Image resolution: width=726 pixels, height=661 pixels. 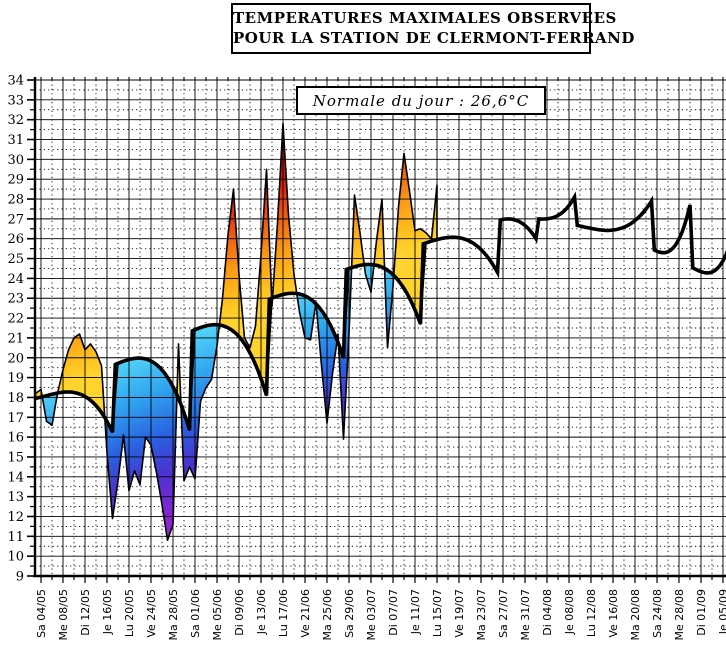 I want to click on x-tick-label: Je 16/05, so click(x=107, y=612).